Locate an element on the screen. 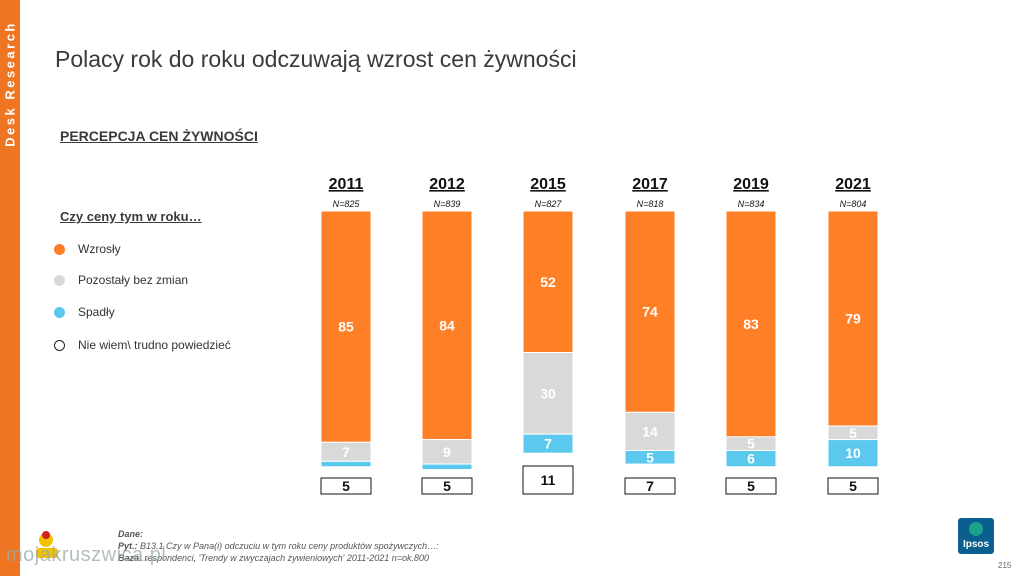 This screenshot has width=1024, height=576. sample-size-label: N=834 is located at coordinates (751, 204).